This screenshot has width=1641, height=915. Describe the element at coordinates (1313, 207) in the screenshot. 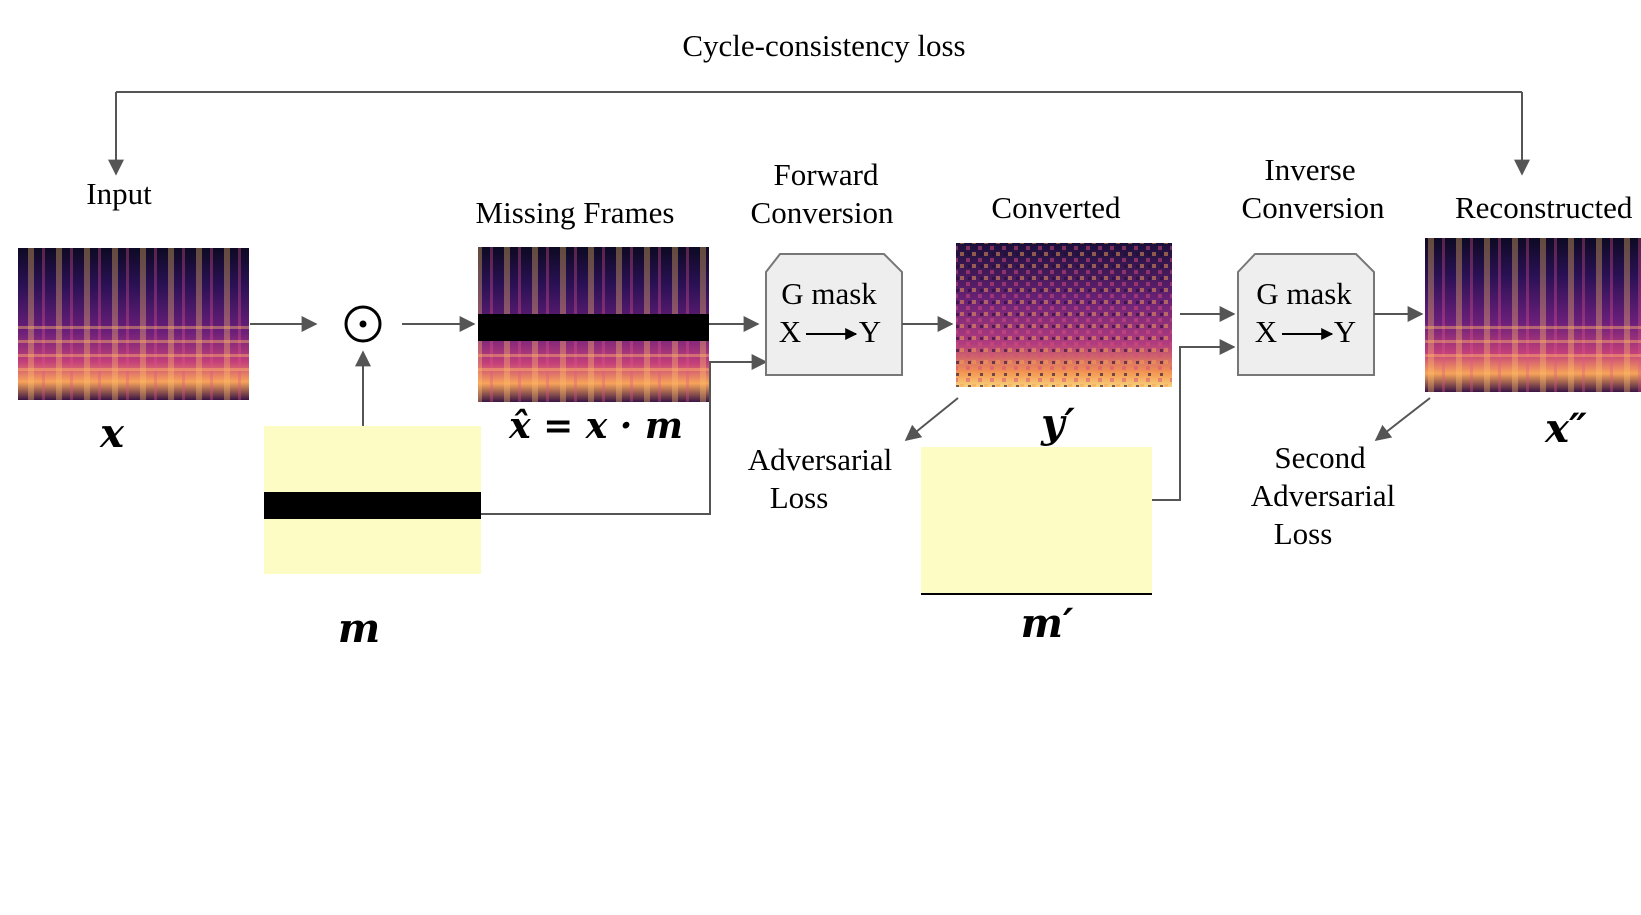

I see `label-inverse-conversion: Conversion` at that location.